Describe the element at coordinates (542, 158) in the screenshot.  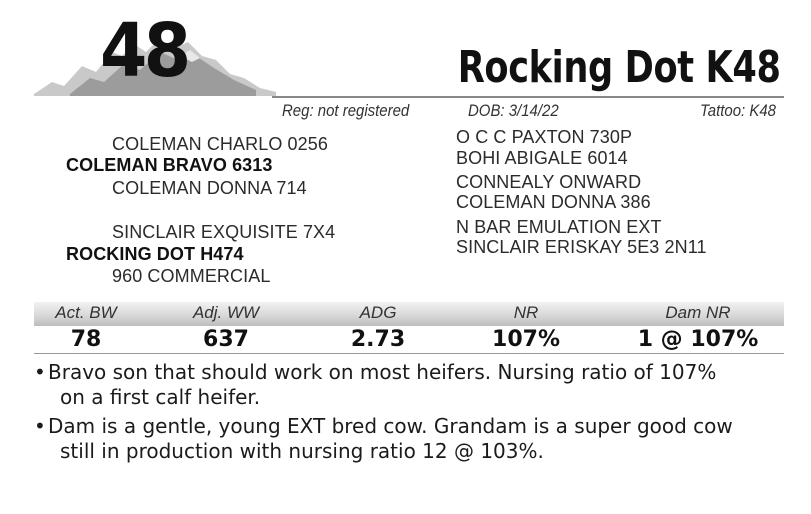
I see `pedigree-sire-sire-dam: BOHI ABIGALE 6014` at that location.